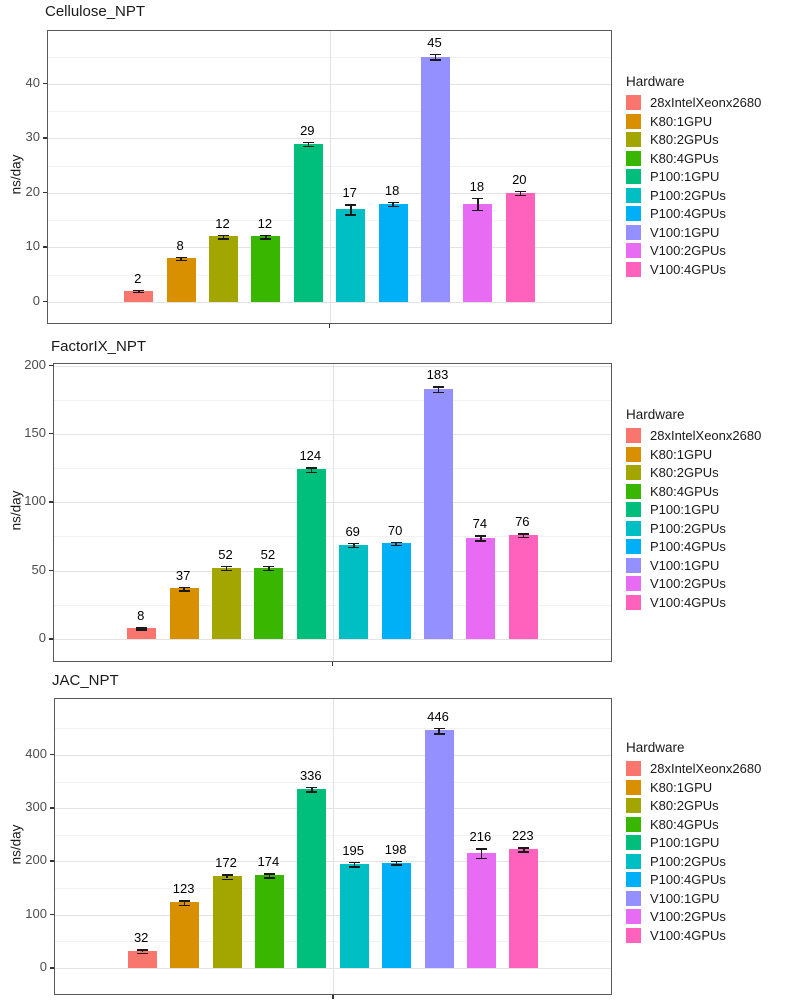 This screenshot has height=1000, width=800. What do you see at coordinates (688, 602) in the screenshot?
I see `legend-item-label: V100:4GPUs` at bounding box center [688, 602].